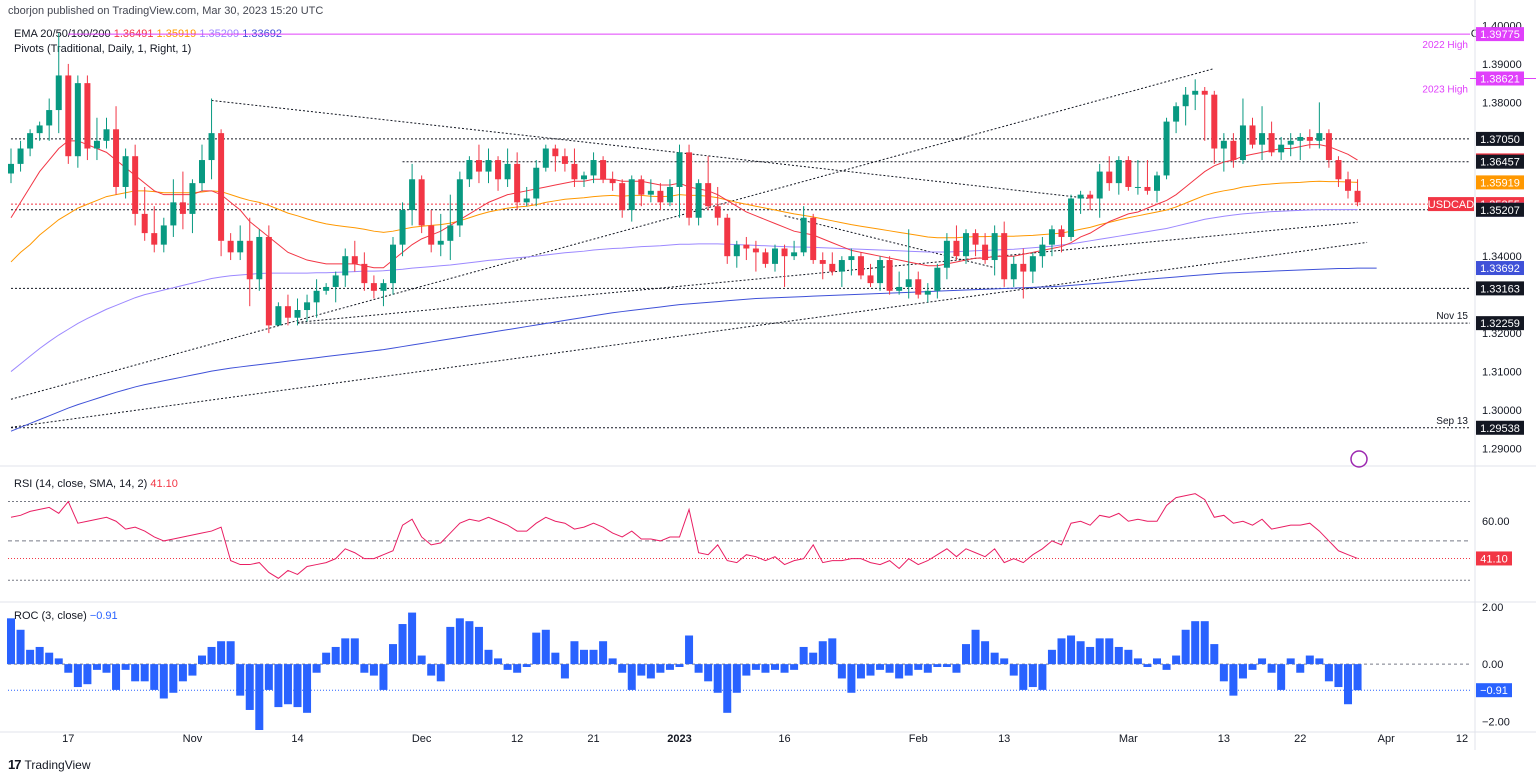 This screenshot has height=779, width=1536. Describe the element at coordinates (1502, 334) in the screenshot. I see `price-tick-label: 1.32000` at that location.